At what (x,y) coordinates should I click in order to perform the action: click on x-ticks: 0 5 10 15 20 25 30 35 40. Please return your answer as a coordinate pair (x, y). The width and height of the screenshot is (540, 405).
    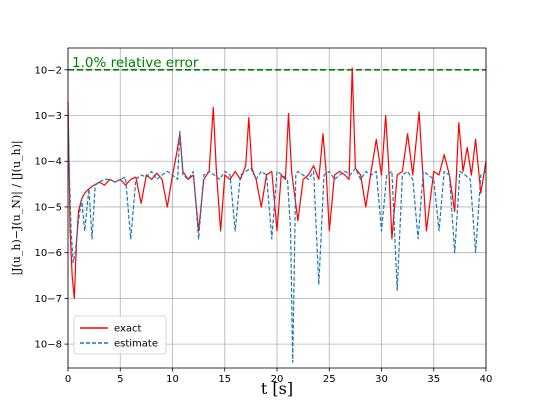
    Looking at the image, I should click on (279, 376).